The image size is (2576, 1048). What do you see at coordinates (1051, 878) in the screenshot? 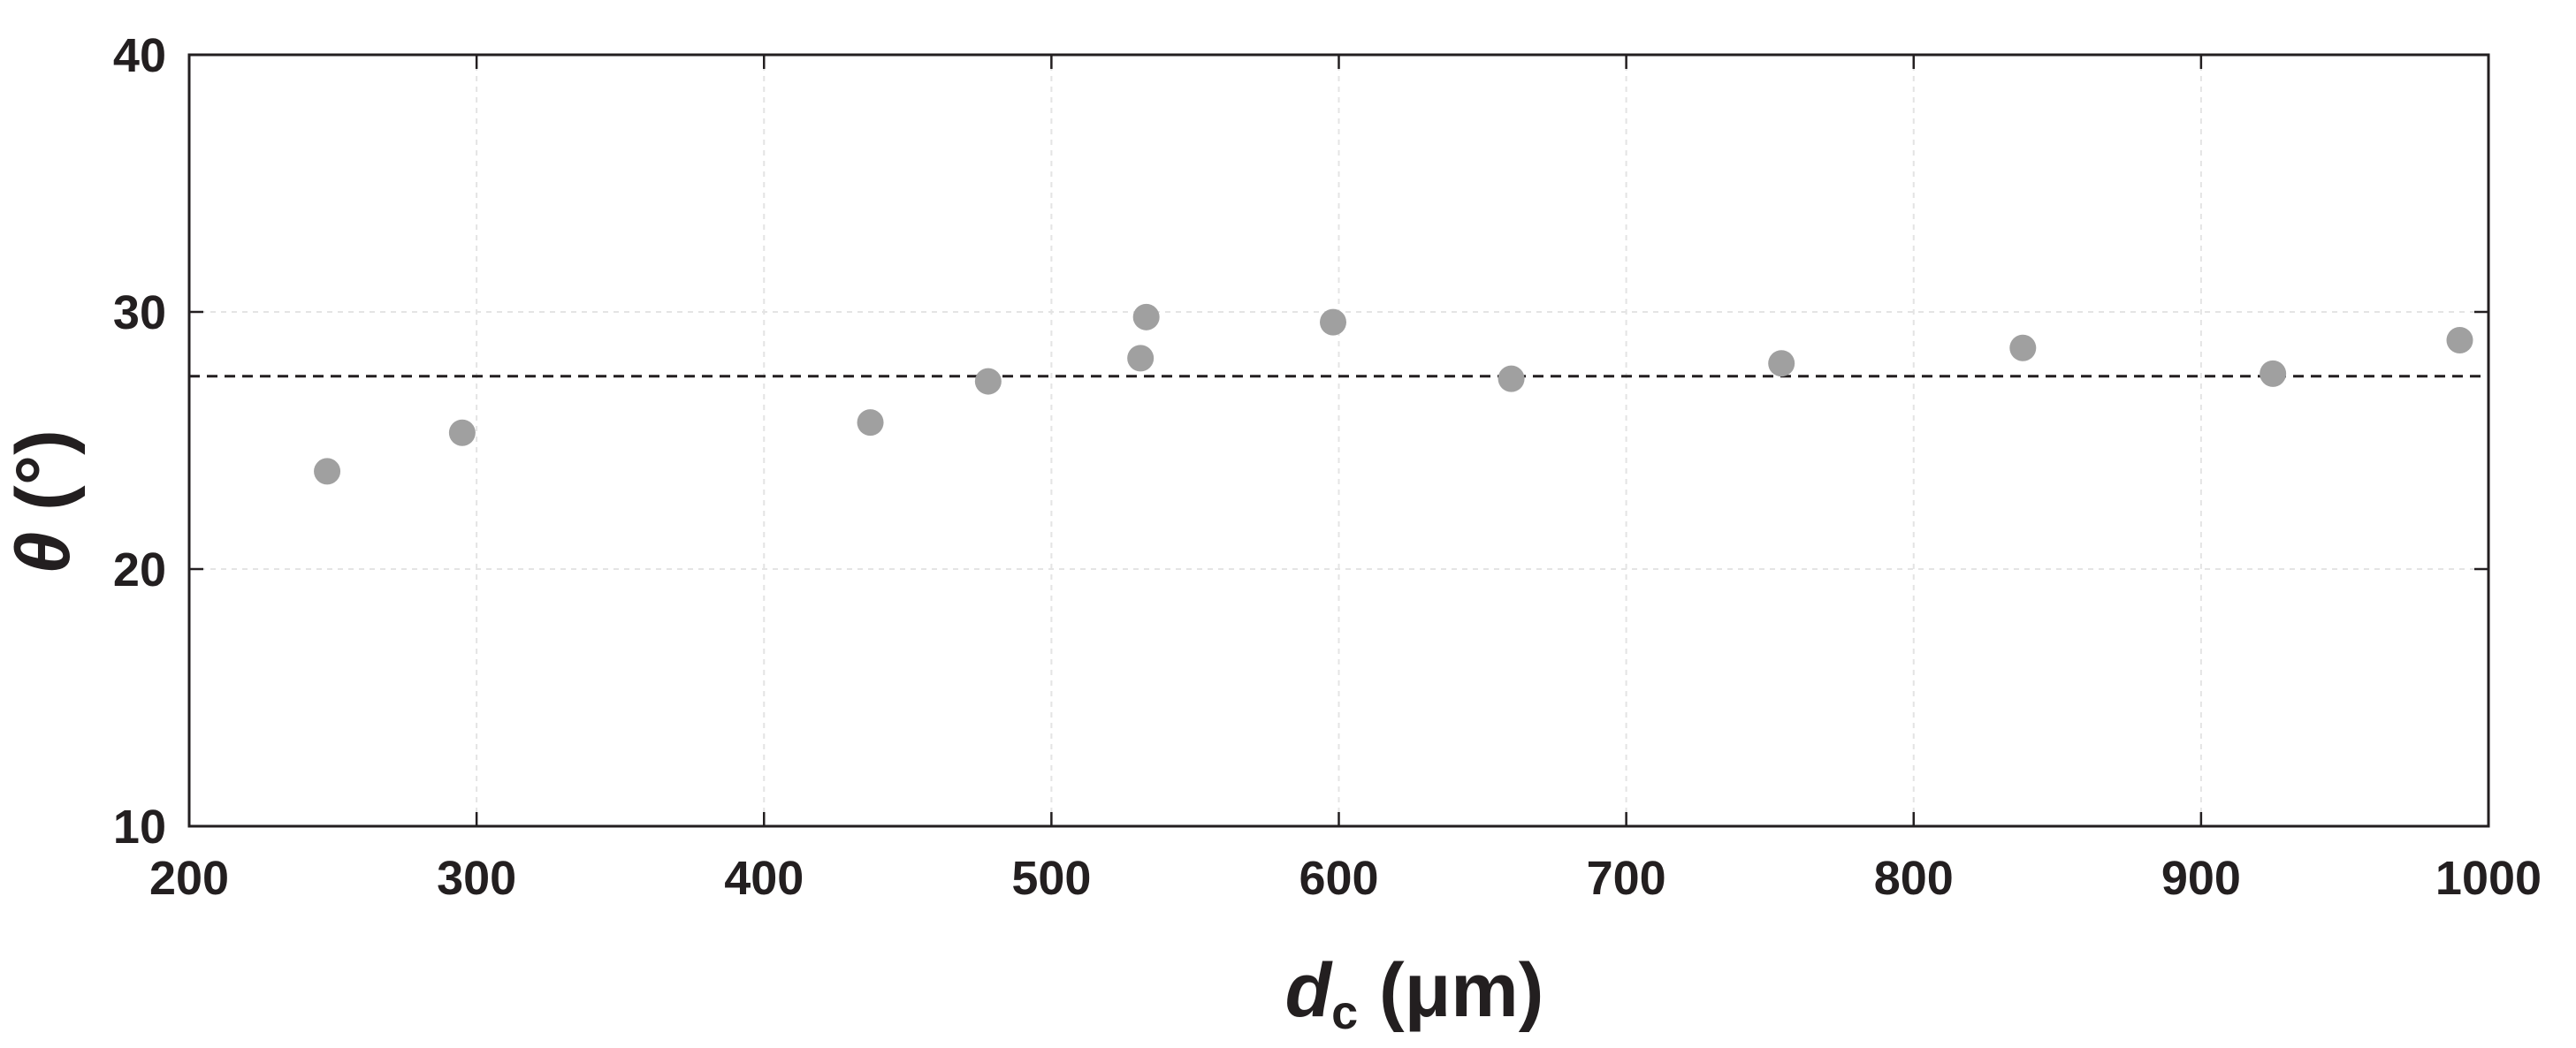
I see `x-tick-label: 500` at bounding box center [1051, 878].